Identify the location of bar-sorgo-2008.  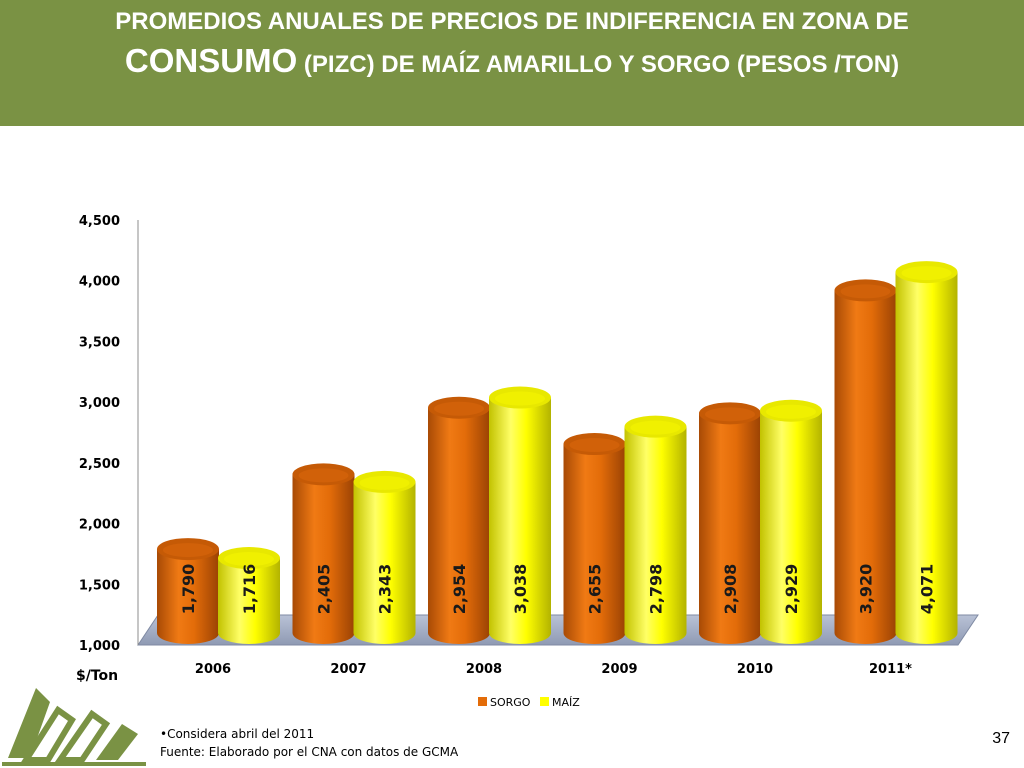
(459, 525).